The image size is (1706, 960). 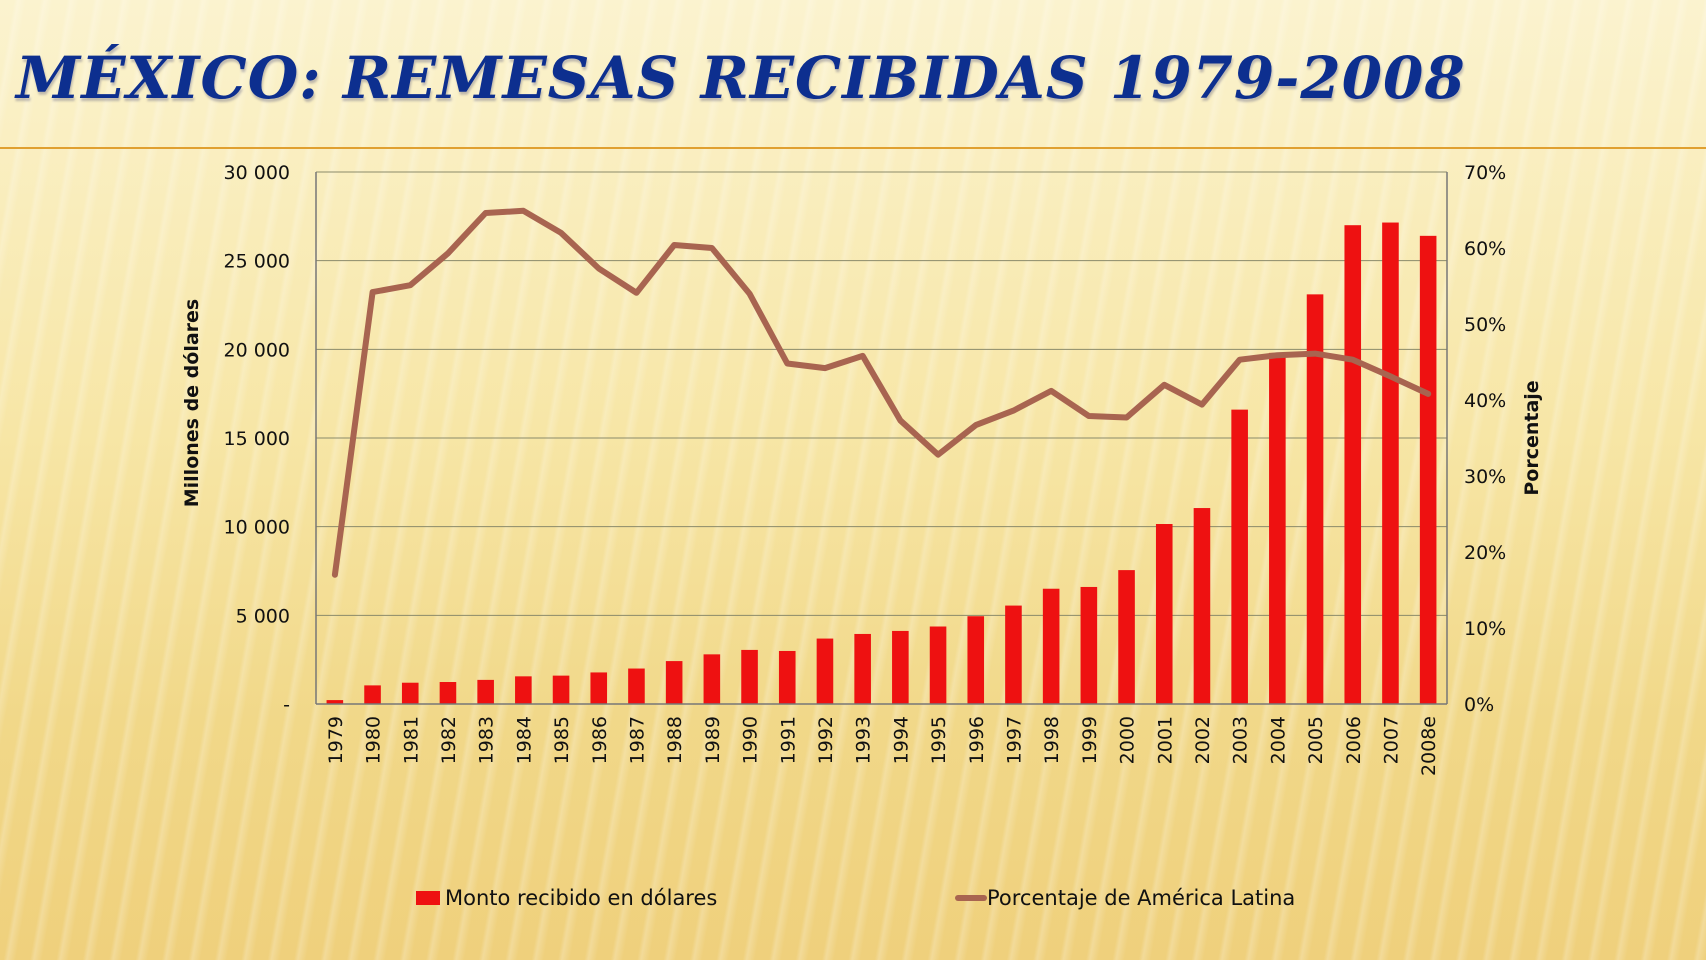 What do you see at coordinates (1128, 740) in the screenshot?
I see `x-tick-label: 2000` at bounding box center [1128, 740].